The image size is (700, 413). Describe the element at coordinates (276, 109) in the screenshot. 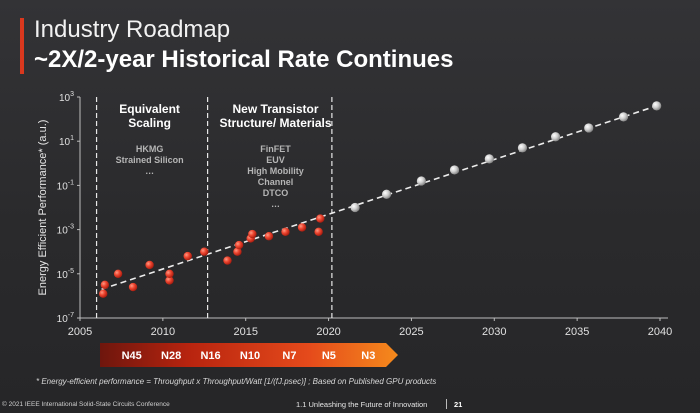

I see `region-heading: New Transistor` at that location.